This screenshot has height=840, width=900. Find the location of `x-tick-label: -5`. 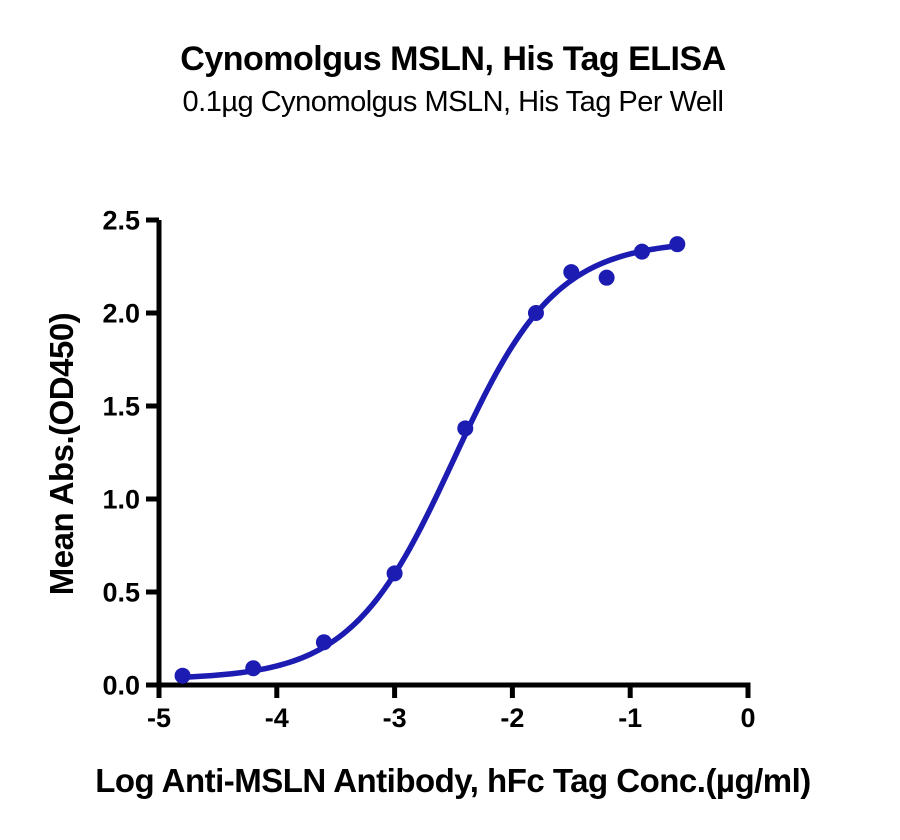

x-tick-label: -5 is located at coordinates (159, 718).